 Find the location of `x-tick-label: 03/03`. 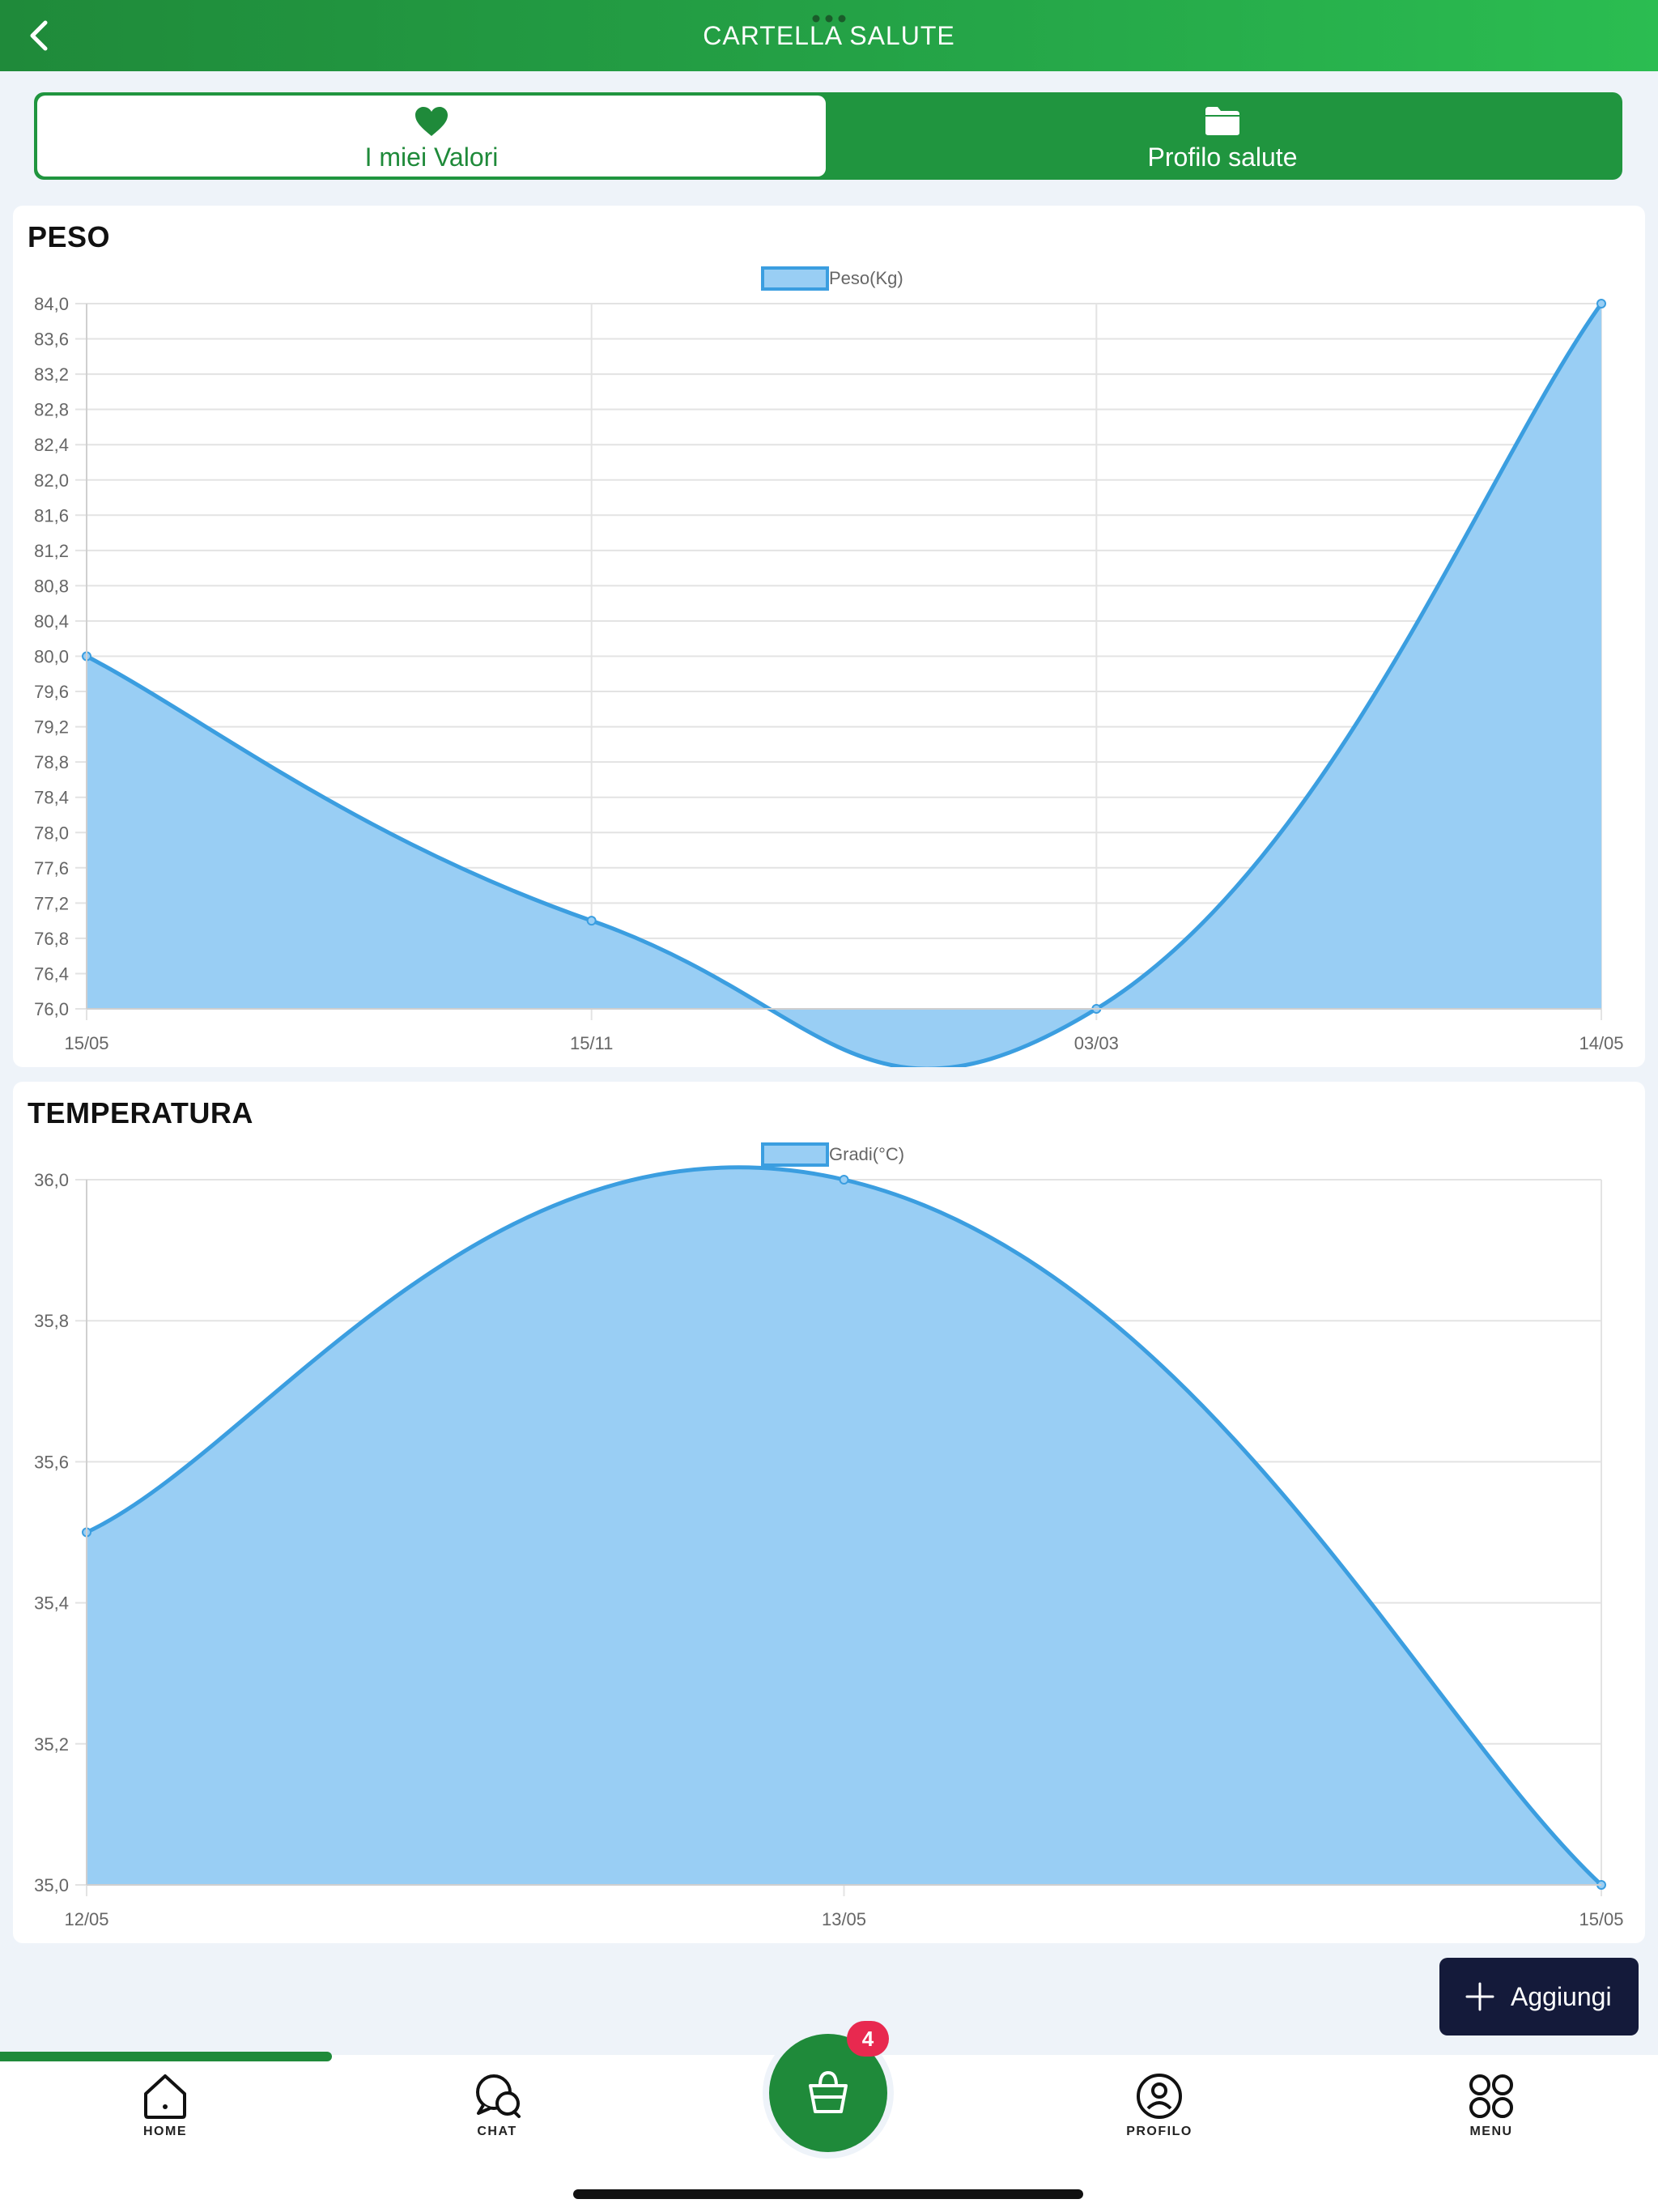

x-tick-label: 03/03 is located at coordinates (1096, 1043).